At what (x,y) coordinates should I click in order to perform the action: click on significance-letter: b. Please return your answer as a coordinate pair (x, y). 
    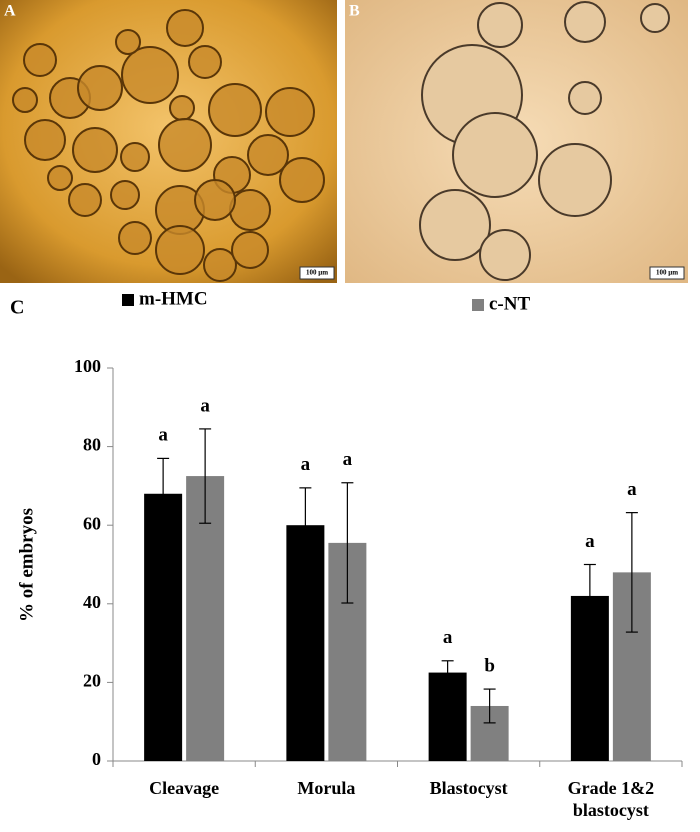
    Looking at the image, I should click on (489, 665).